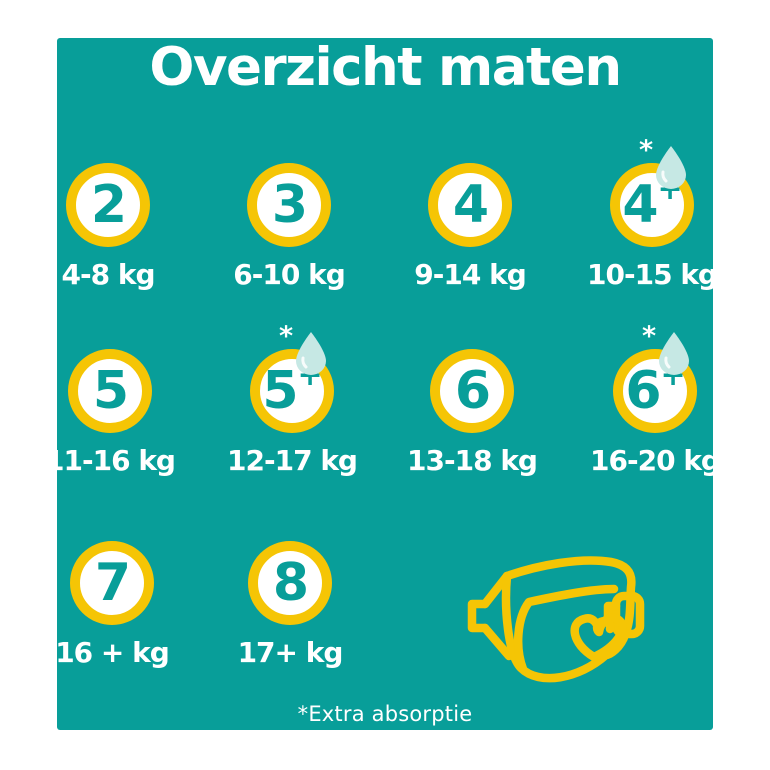 This screenshot has width=770, height=770. I want to click on size-cell-2: 2 4-8 kg, so click(108, 227).